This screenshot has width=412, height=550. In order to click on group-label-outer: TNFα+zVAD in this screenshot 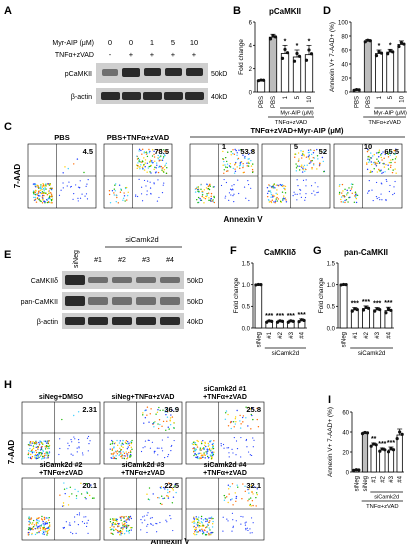, I will do `click(291, 123)`.